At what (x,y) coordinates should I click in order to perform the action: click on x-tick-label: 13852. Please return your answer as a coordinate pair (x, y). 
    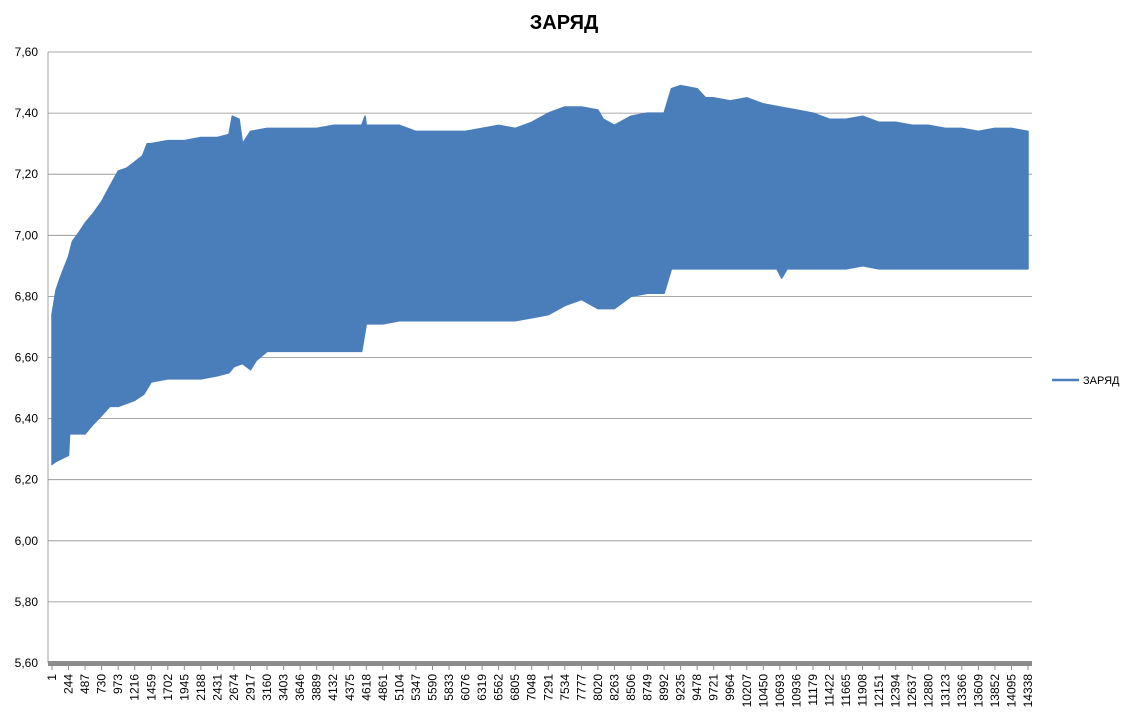
    Looking at the image, I should click on (995, 691).